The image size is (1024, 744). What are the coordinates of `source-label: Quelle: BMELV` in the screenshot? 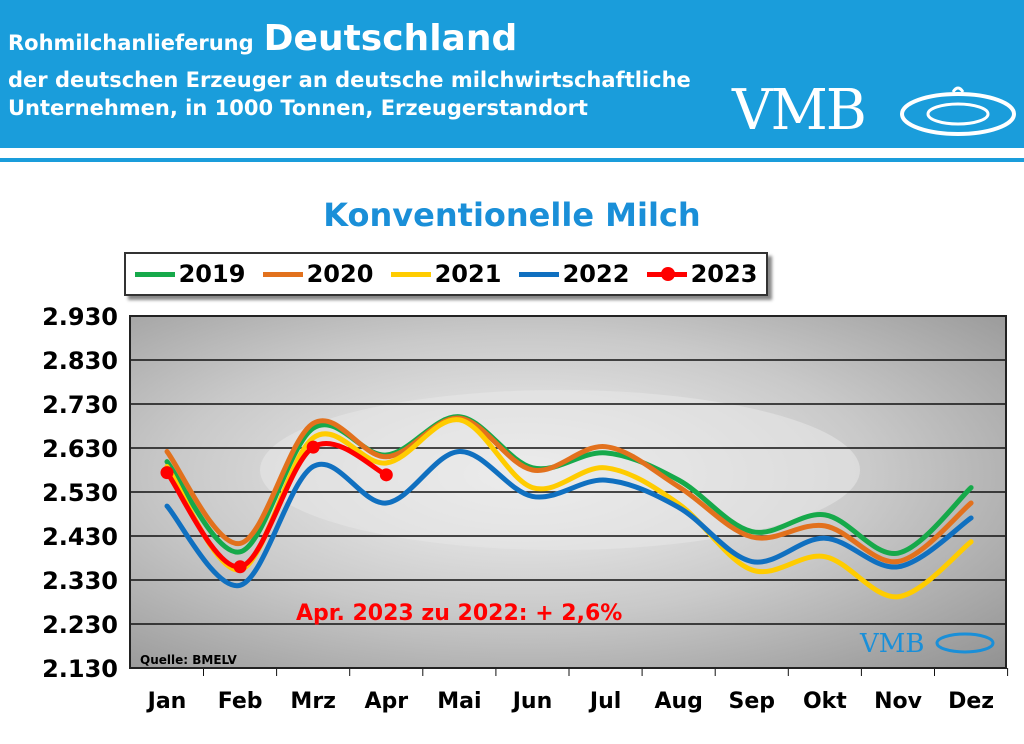 It's located at (189, 660).